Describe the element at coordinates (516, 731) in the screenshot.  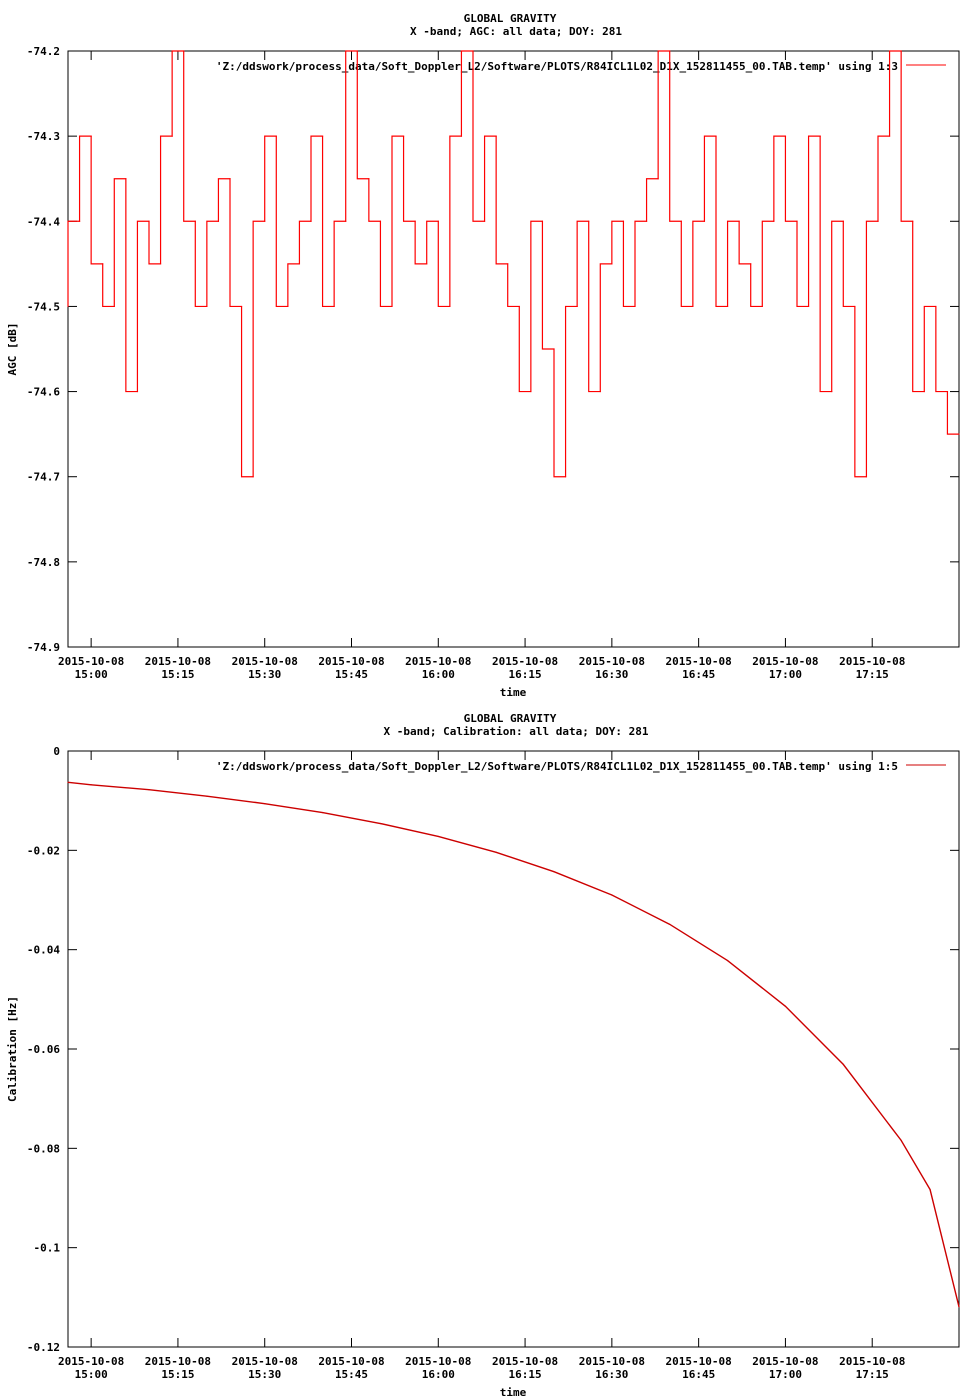
I see `calibration-chart-subtitle: X -band; Calibration: all data; DOY: 281` at that location.